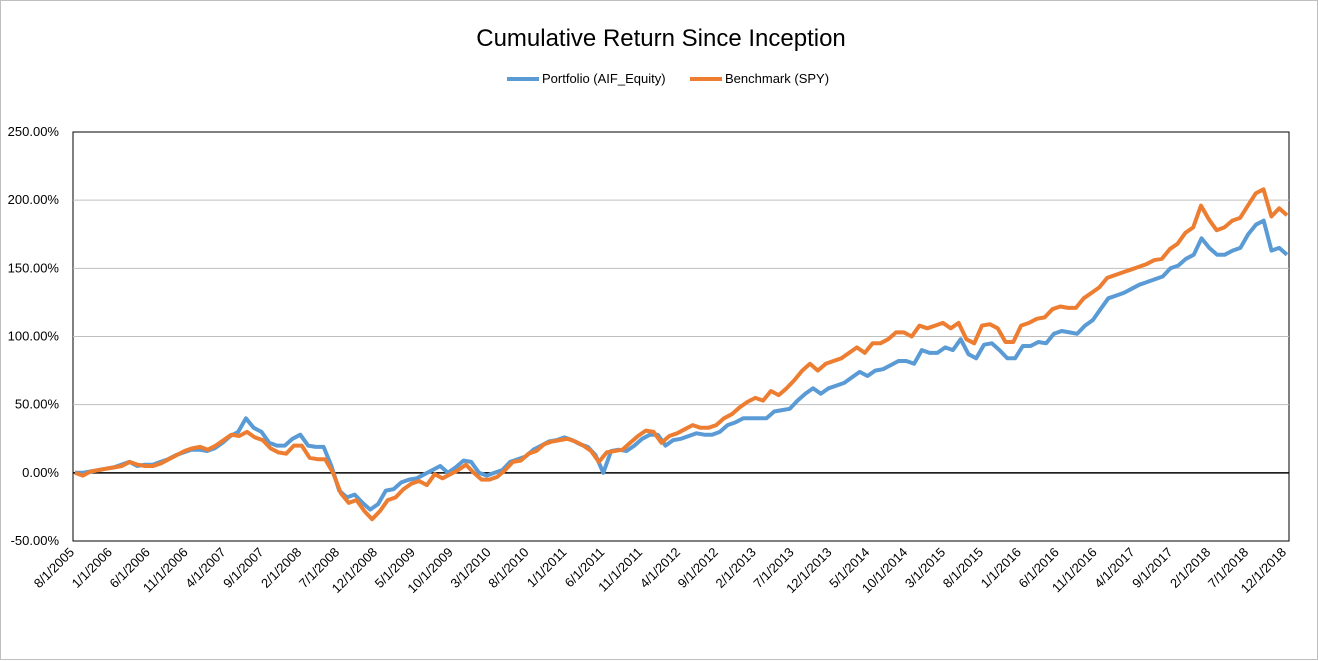 This screenshot has height=661, width=1318. Describe the element at coordinates (40, 472) in the screenshot. I see `y-tick-label: 0.00%` at that location.